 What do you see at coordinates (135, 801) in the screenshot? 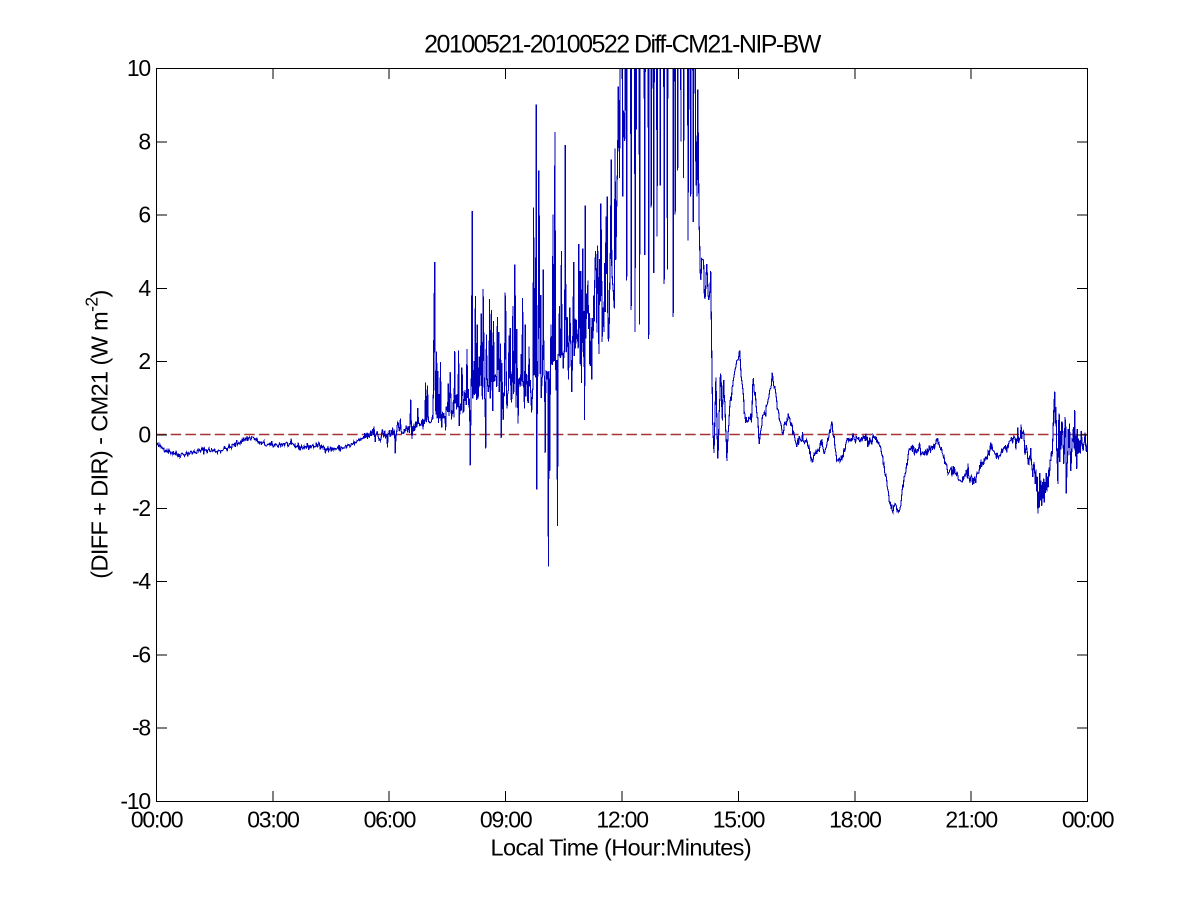
I see `svg-text: -10` at bounding box center [135, 801].